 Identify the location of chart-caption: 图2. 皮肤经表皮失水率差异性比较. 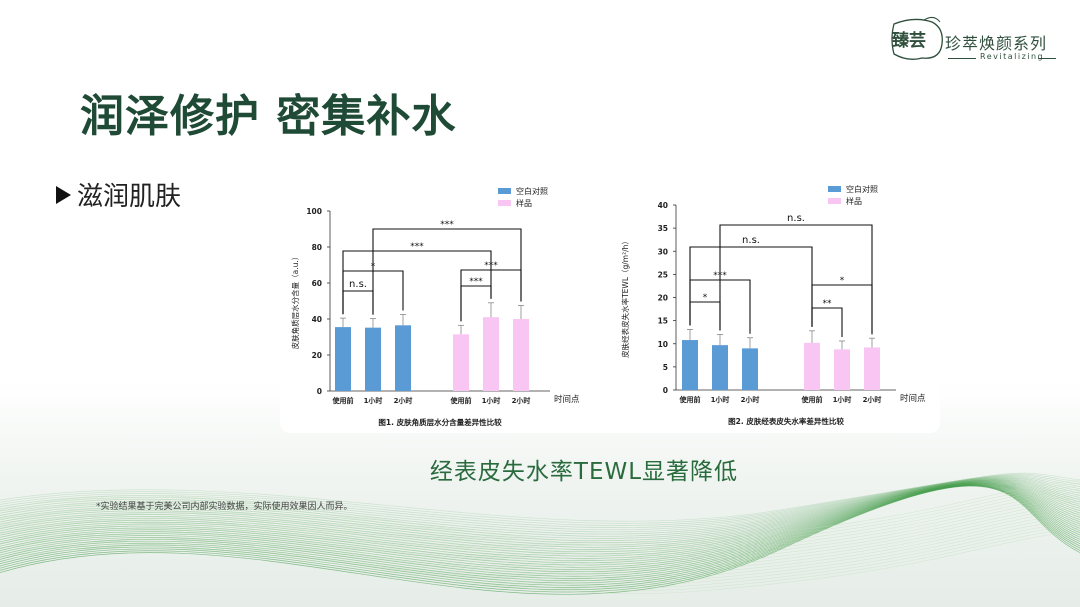
(786, 421).